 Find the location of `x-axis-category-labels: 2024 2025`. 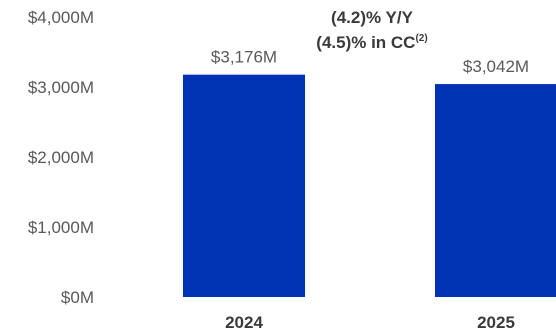

x-axis-category-labels: 2024 2025 is located at coordinates (370, 322).